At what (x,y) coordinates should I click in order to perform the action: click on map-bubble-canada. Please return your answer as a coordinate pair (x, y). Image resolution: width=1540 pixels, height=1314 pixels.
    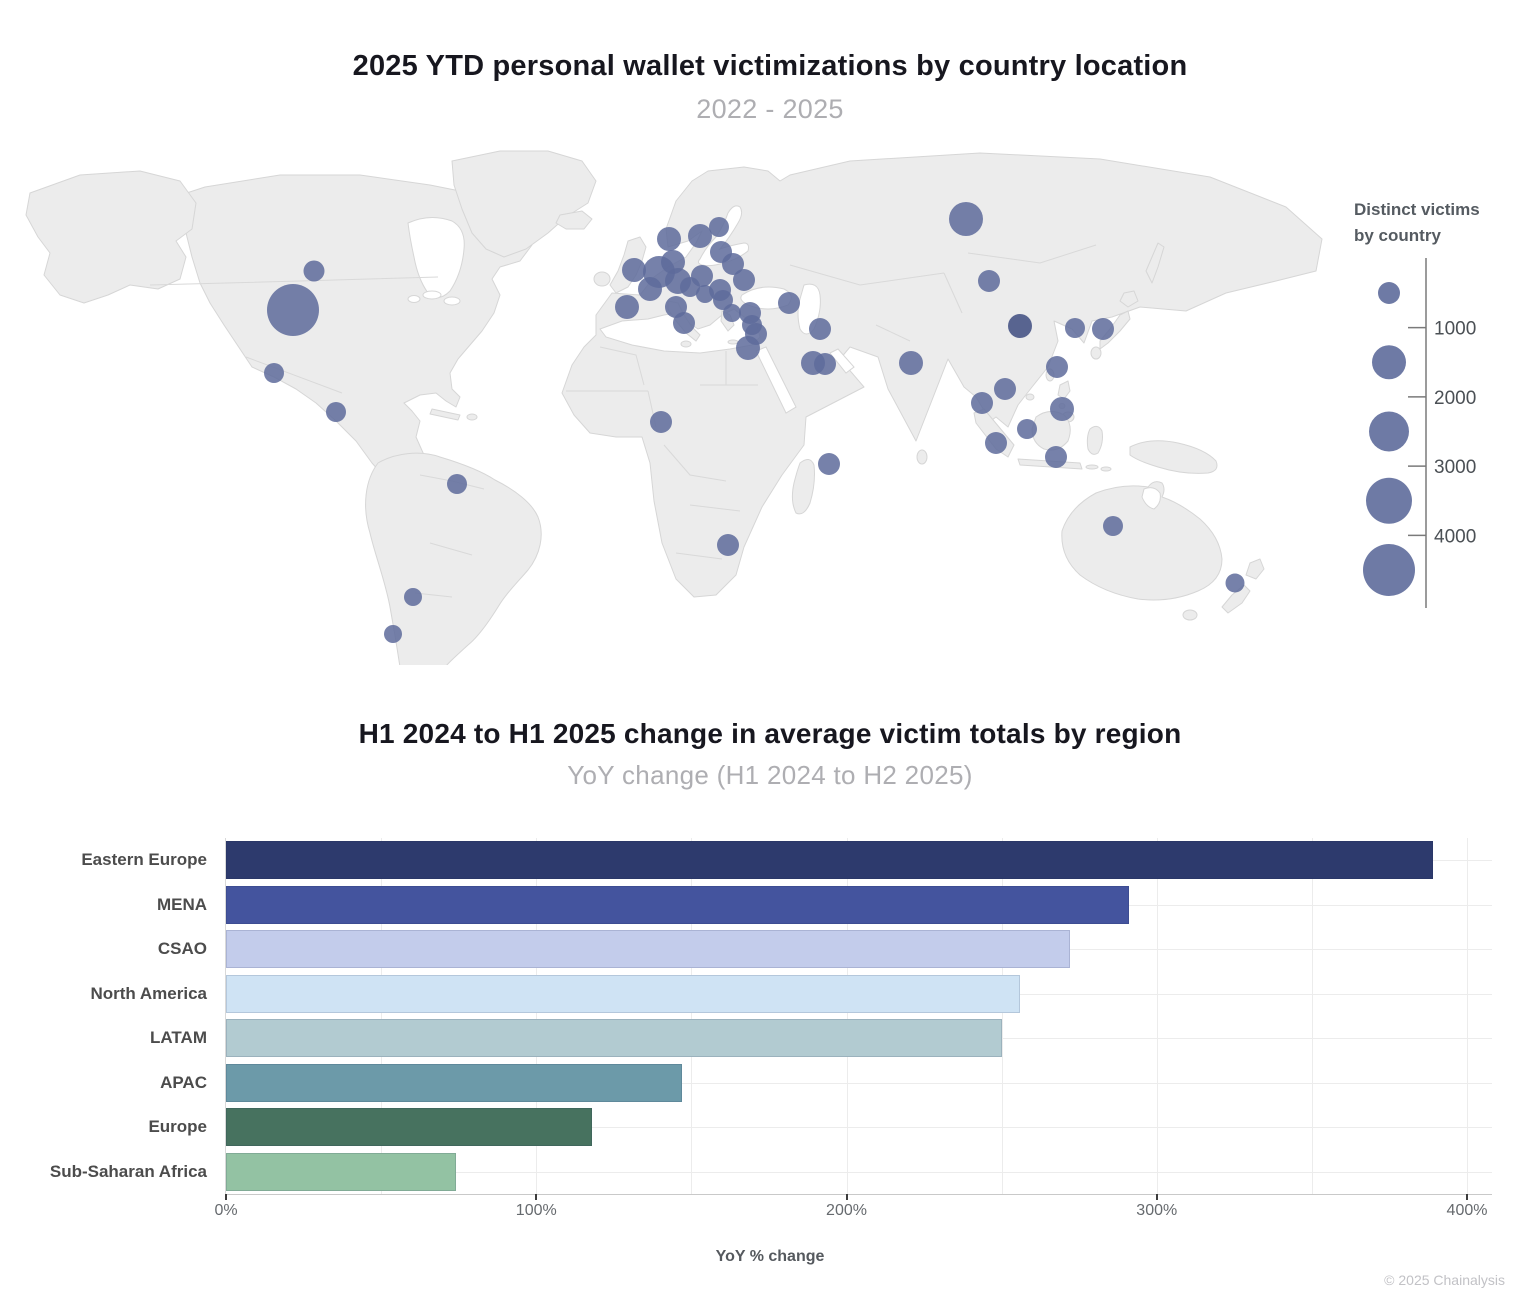
    Looking at the image, I should click on (314, 271).